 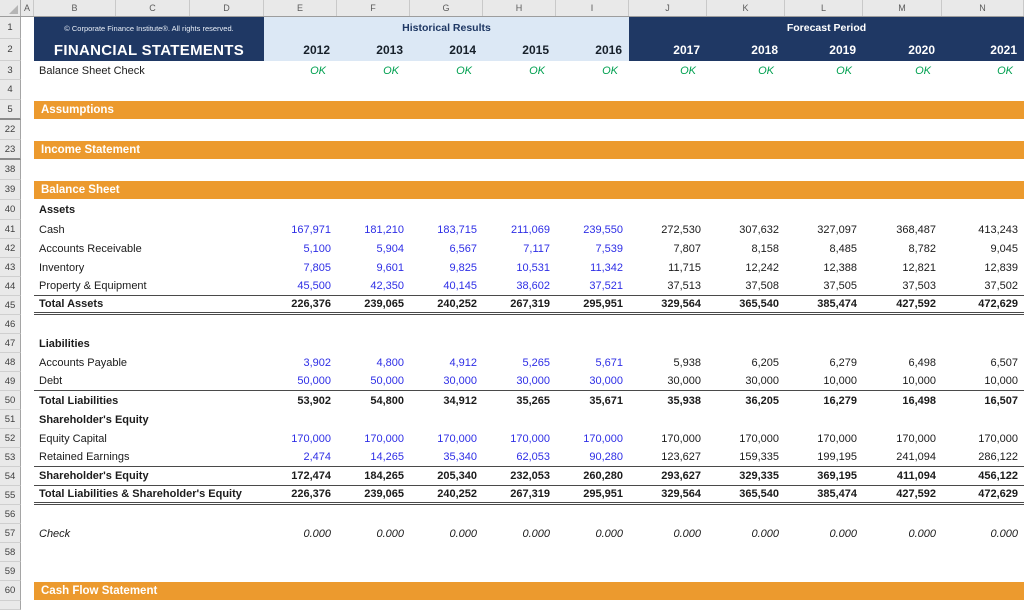 What do you see at coordinates (311, 494) in the screenshot?
I see `cell-E55: 226,376` at bounding box center [311, 494].